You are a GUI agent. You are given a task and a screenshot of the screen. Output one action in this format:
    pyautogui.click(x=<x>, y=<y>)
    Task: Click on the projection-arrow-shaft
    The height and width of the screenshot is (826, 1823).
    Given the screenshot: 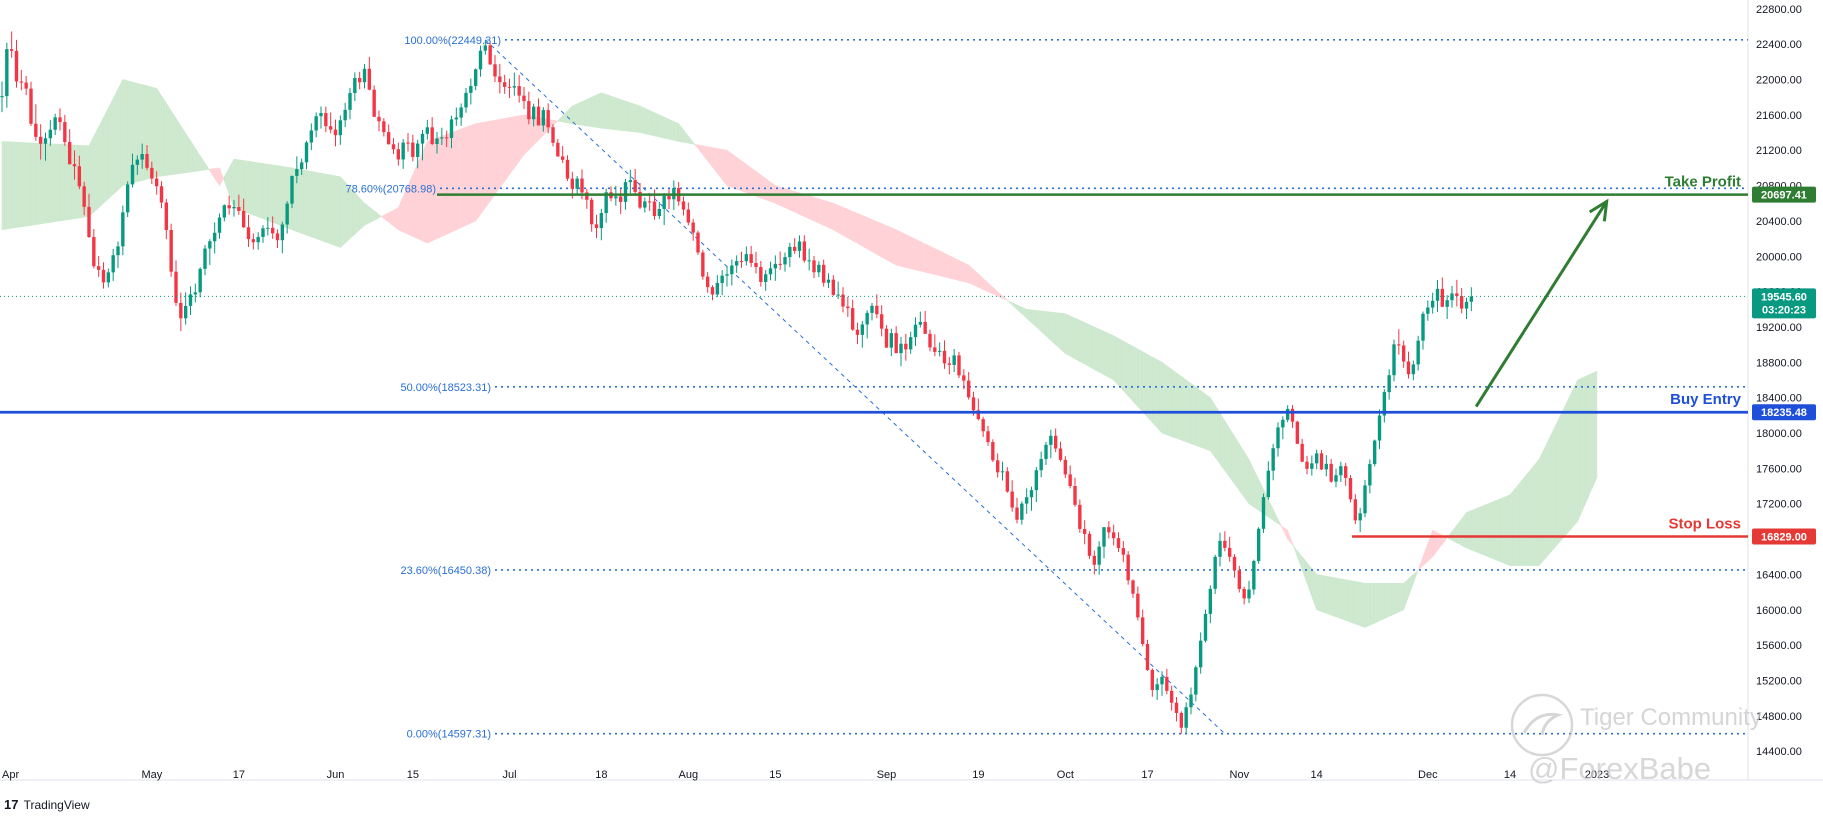 What is the action you would take?
    pyautogui.click(x=1541, y=304)
    